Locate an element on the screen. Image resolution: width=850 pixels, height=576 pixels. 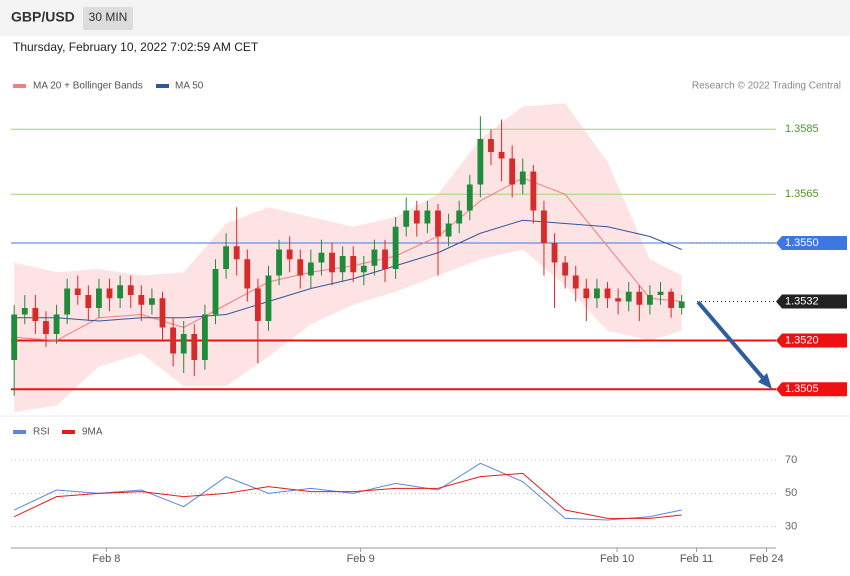
x-tick-label: Feb 24 is located at coordinates (766, 559).